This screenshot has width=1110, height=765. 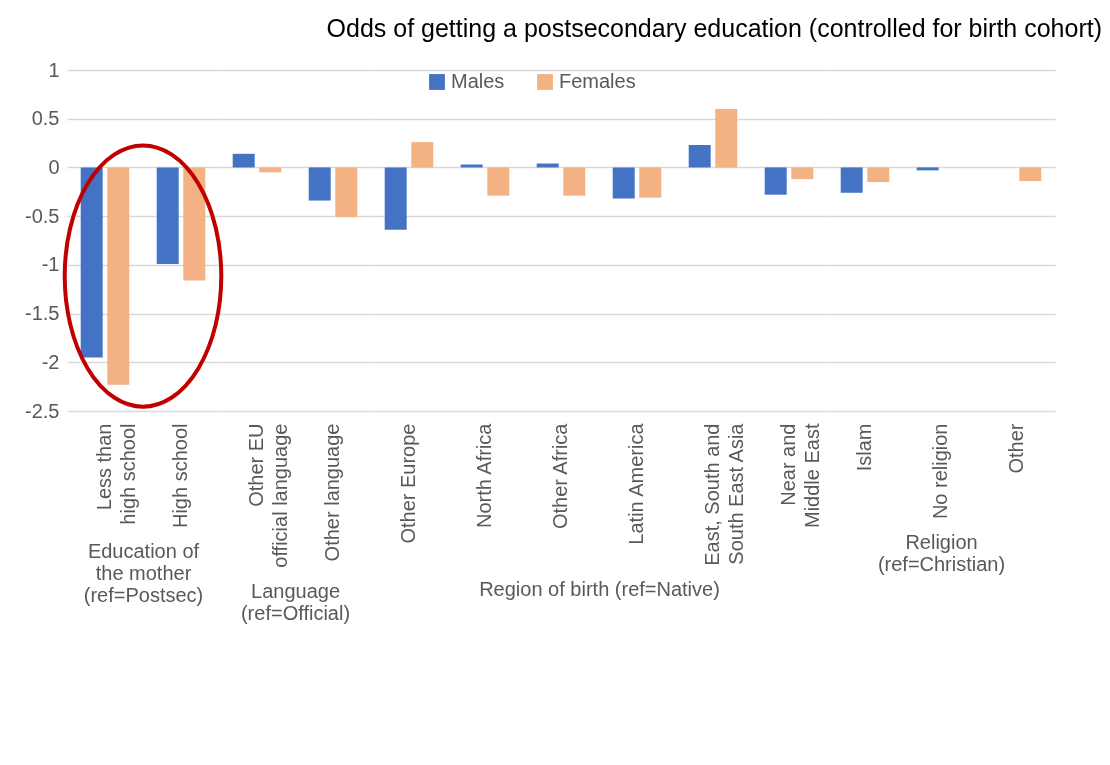 I want to click on x-tick-label: High school, so click(x=180, y=476).